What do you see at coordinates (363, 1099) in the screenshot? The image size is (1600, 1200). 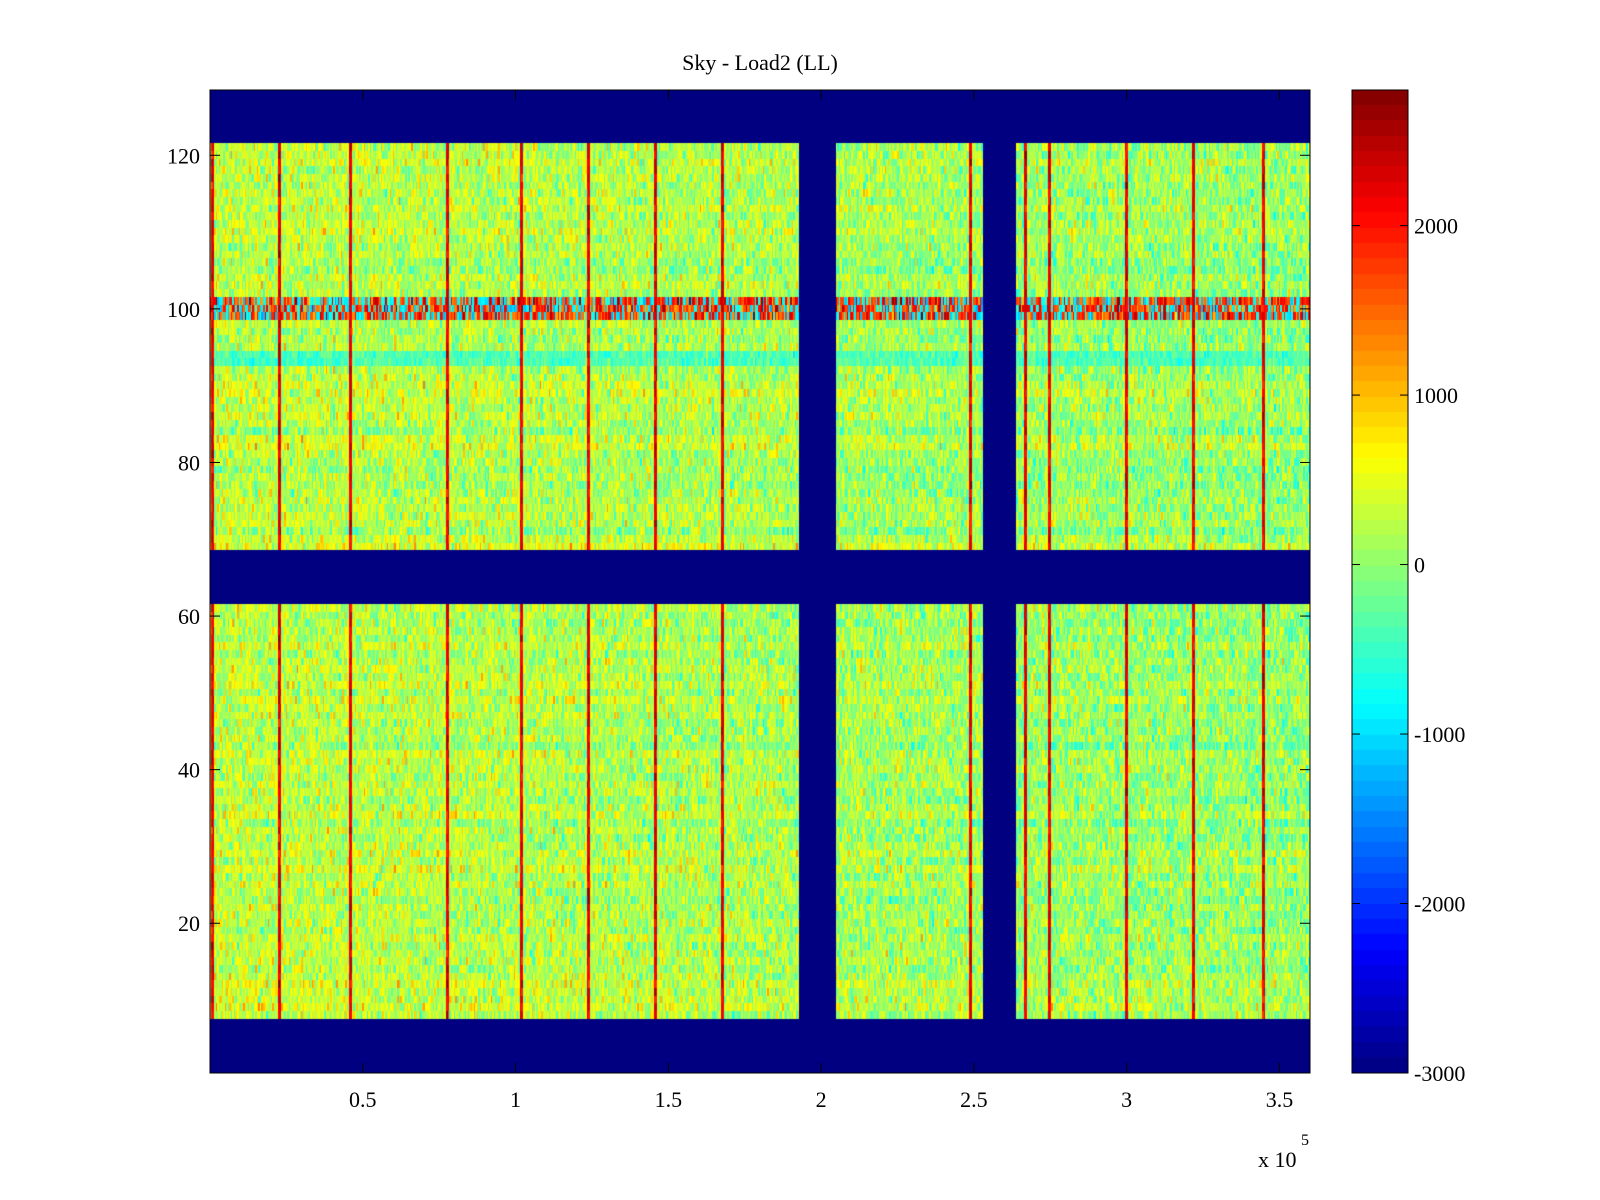 I see `x-tick-label: 0.5` at bounding box center [363, 1099].